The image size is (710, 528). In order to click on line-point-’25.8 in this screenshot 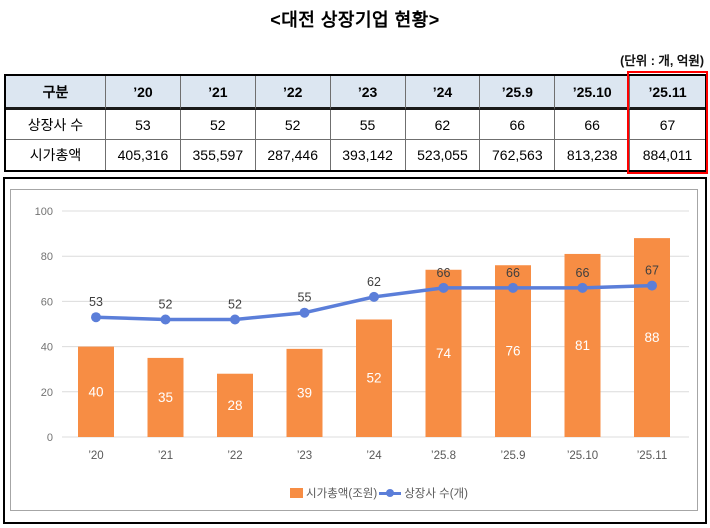, I will do `click(443, 287)`.